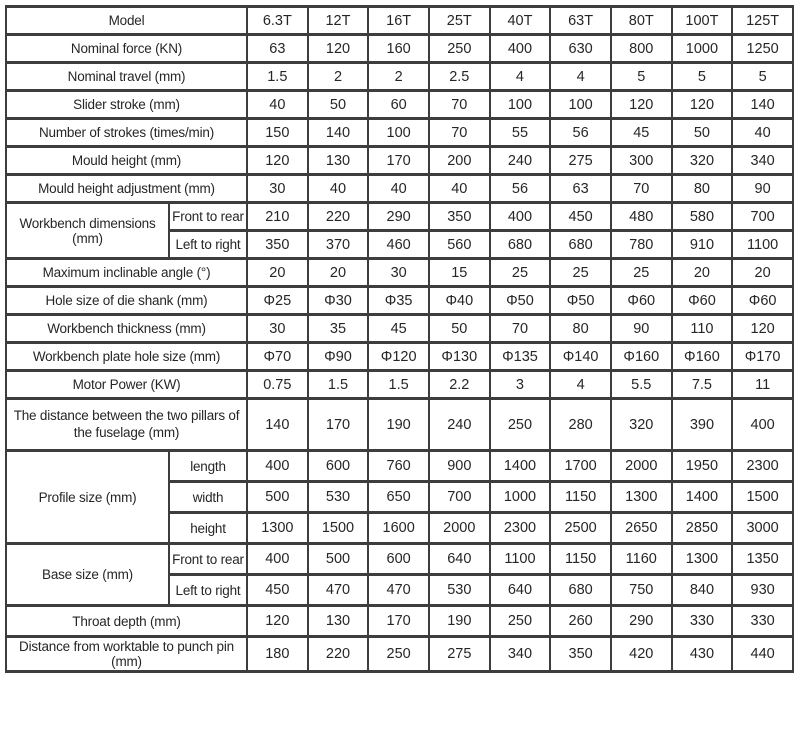 The width and height of the screenshot is (800, 739). Describe the element at coordinates (520, 20) in the screenshot. I see `model-header-cell: 40T` at that location.